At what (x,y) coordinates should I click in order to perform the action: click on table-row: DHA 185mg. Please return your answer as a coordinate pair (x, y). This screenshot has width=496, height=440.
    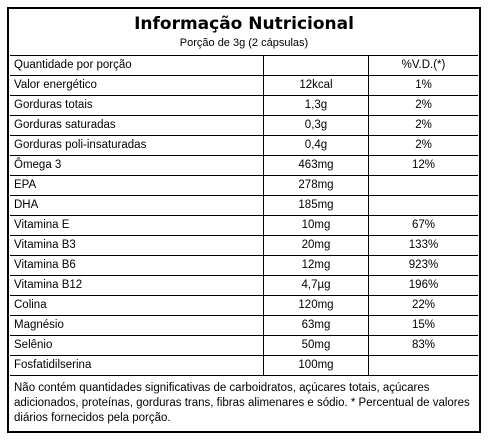
    Looking at the image, I should click on (244, 205).